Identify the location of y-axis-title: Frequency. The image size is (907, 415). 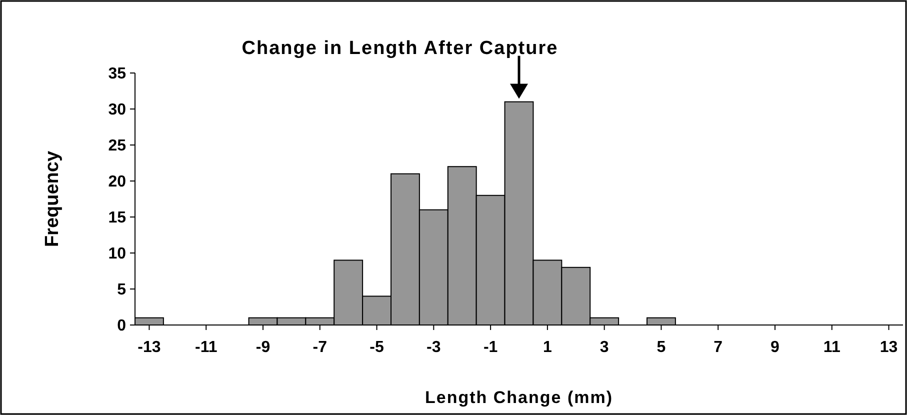
(52, 199).